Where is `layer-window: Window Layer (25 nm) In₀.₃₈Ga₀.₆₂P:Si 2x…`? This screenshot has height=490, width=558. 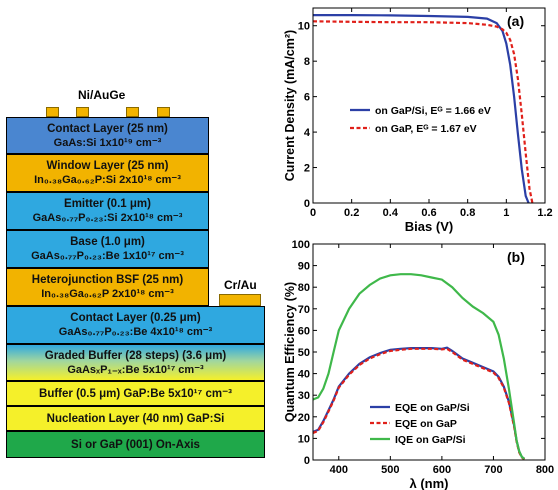
layer-window: Window Layer (25 nm) In₀.₃₈Ga₀.₆₂P:Si 2x… is located at coordinates (107, 173).